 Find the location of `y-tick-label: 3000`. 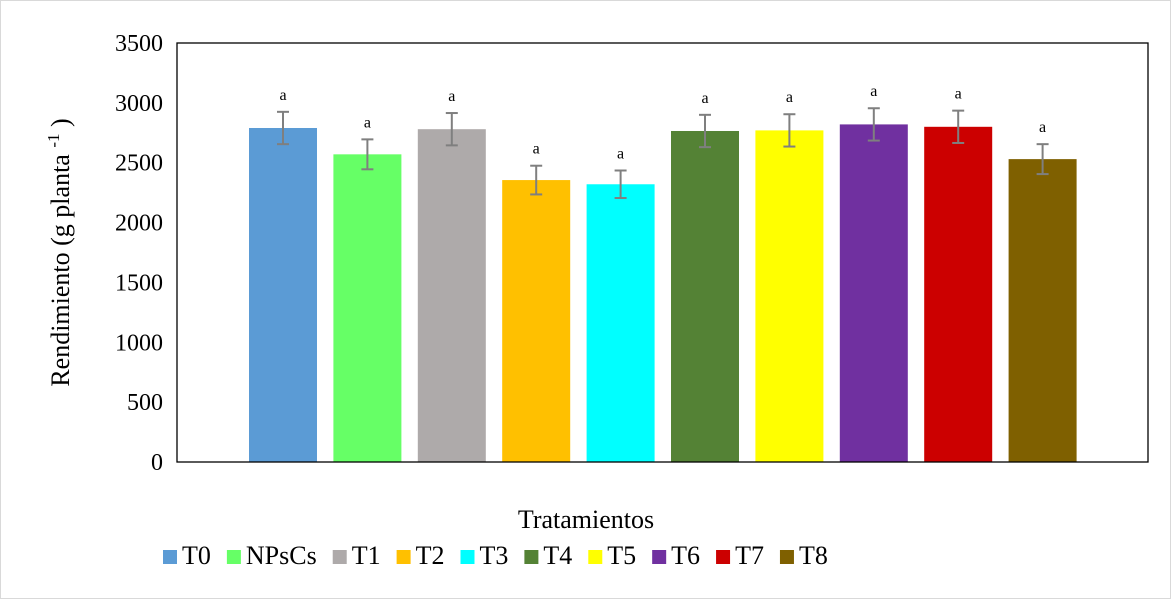

y-tick-label: 3000 is located at coordinates (139, 104).